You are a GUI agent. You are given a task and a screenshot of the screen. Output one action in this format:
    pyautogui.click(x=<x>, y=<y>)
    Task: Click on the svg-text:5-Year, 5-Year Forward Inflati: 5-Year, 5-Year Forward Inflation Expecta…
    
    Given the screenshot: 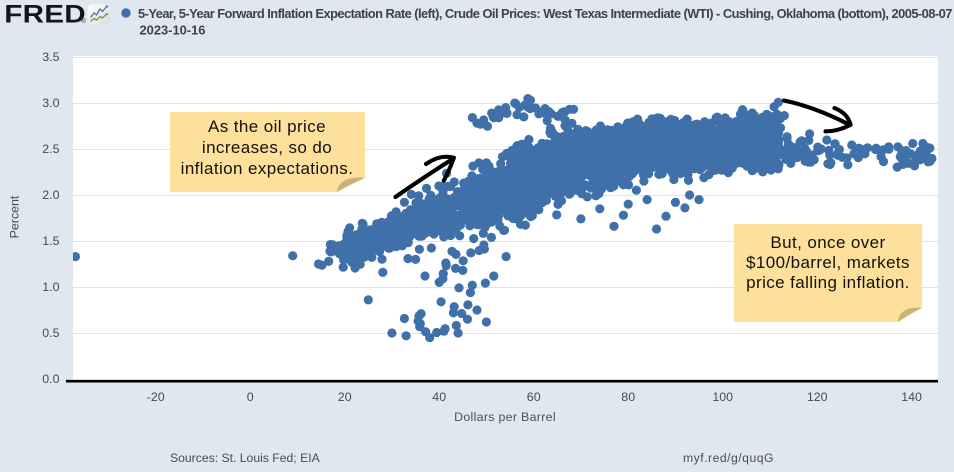 What is the action you would take?
    pyautogui.click(x=545, y=13)
    